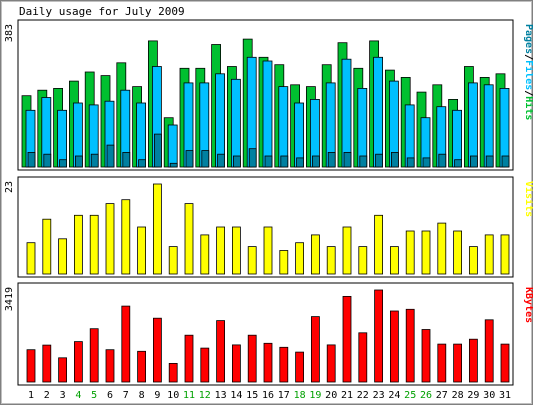 The image size is (533, 405). Describe the element at coordinates (252, 395) in the screenshot. I see `day-label-15: 15` at that location.